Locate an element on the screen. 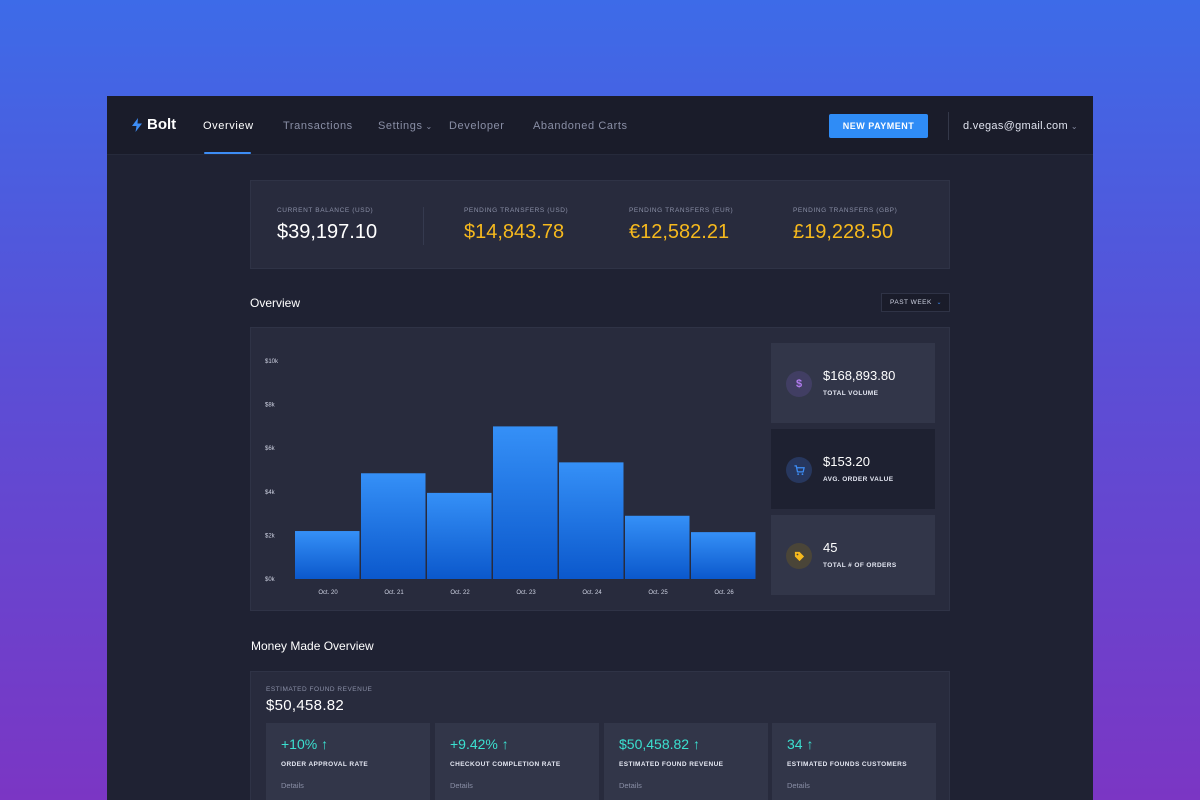  stat-label: TOTAL # OF ORDERS is located at coordinates (860, 565).